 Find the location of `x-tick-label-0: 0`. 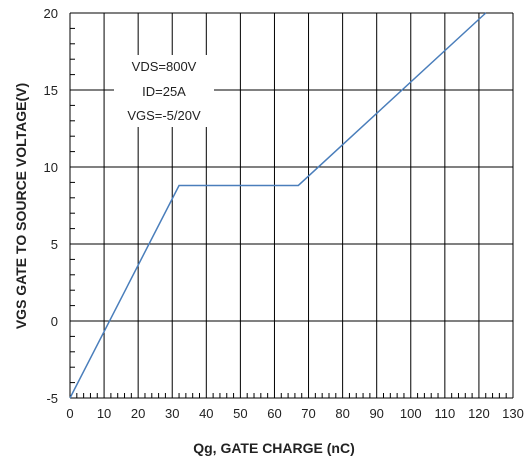

x-tick-label-0: 0 is located at coordinates (69, 413).